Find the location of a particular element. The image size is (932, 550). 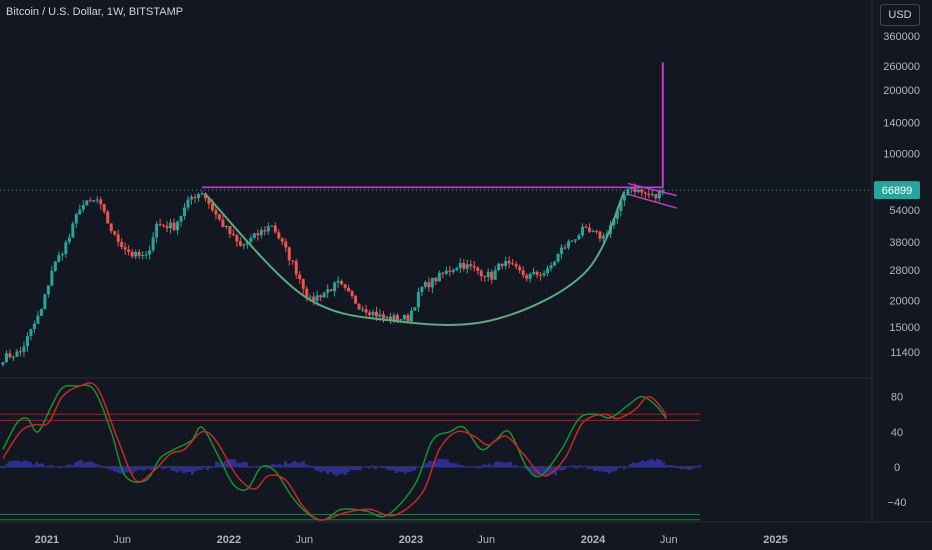

time-tick-label: 2023 is located at coordinates (411, 540).